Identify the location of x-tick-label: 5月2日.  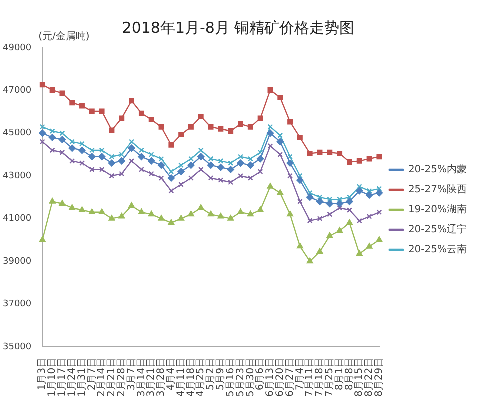
(211, 374).